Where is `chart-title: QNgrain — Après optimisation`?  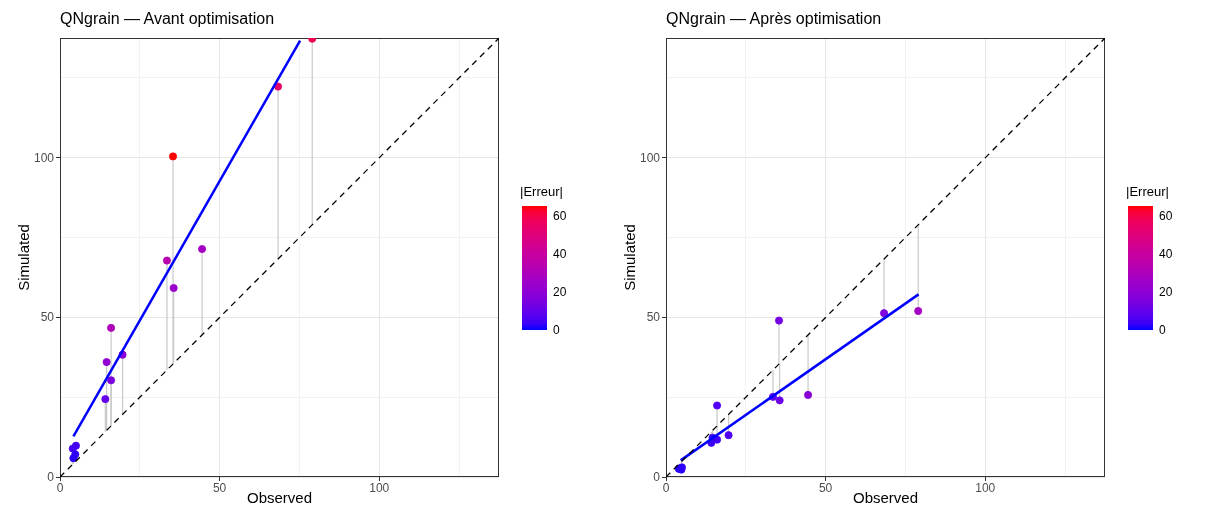 chart-title: QNgrain — Après optimisation is located at coordinates (774, 19).